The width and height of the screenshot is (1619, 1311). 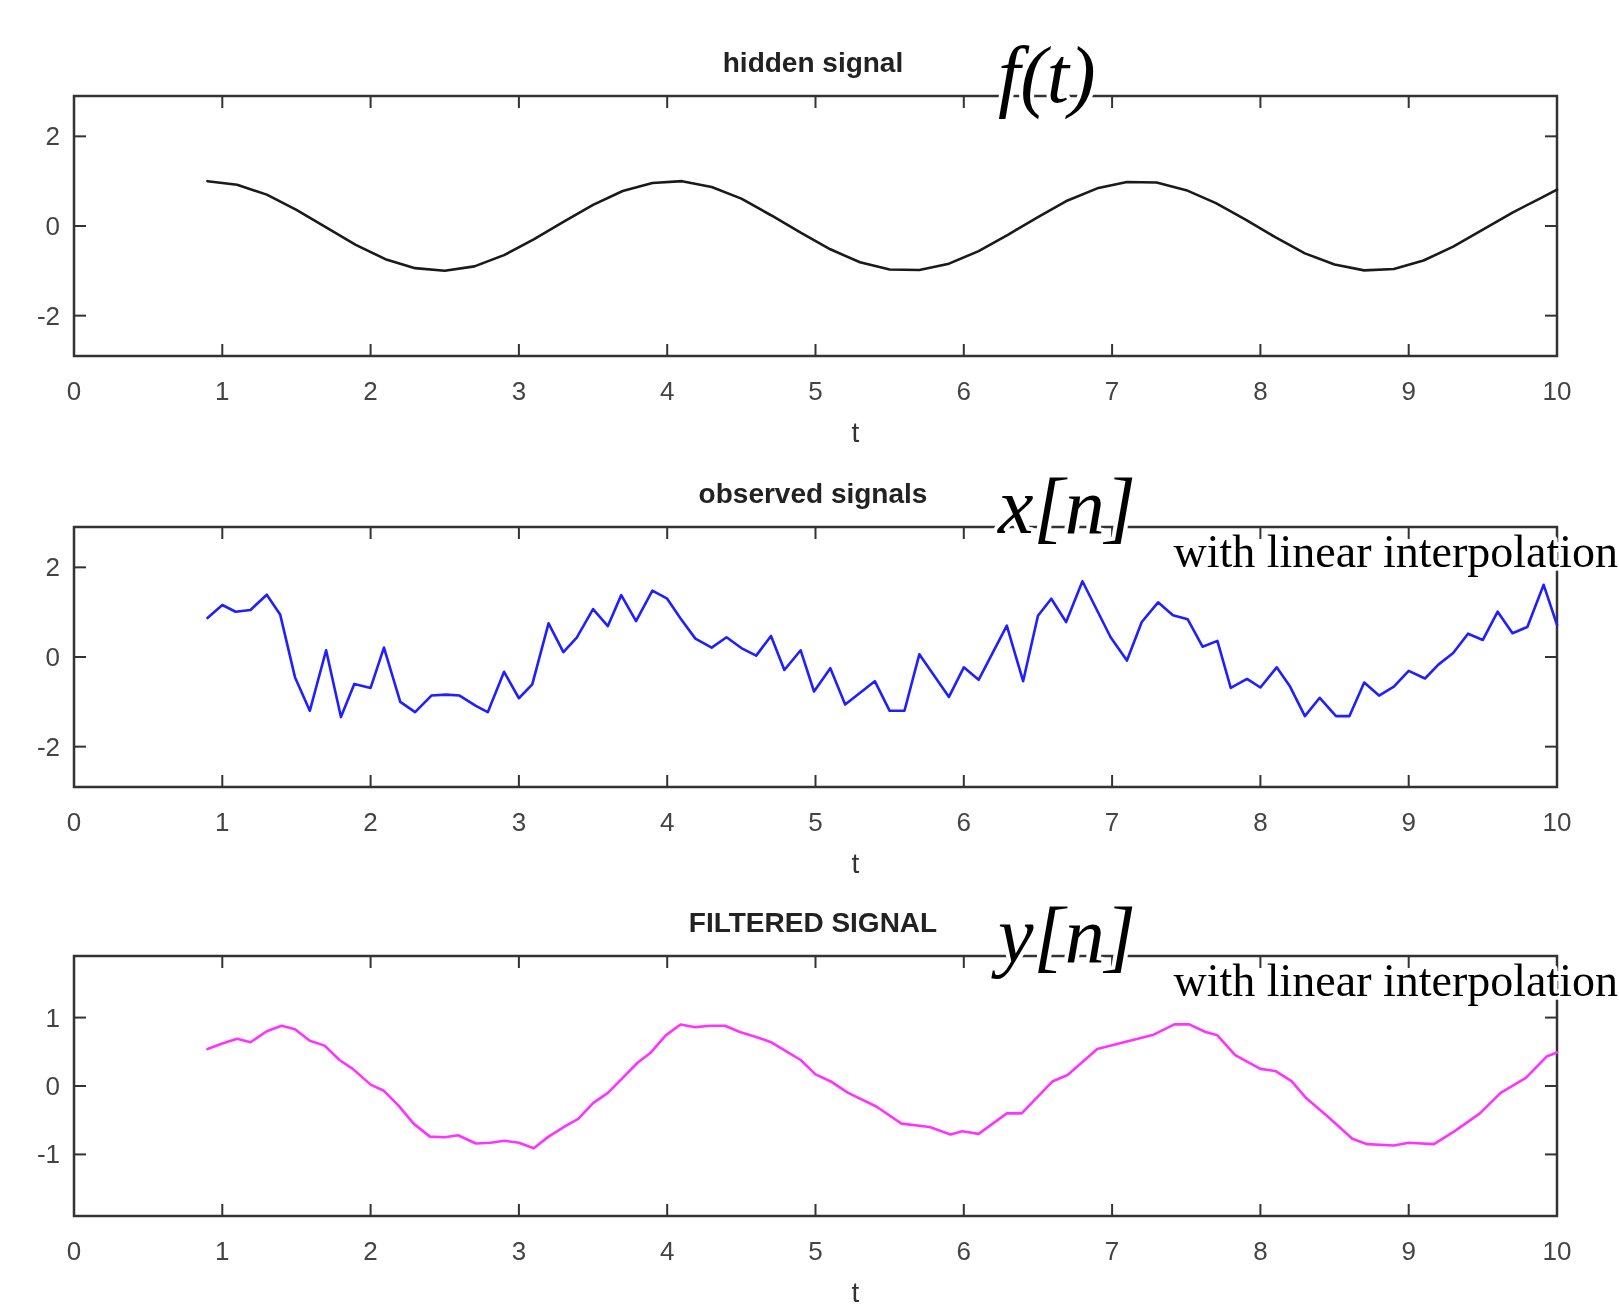 I want to click on y-tick-label: 1, so click(x=52, y=1017).